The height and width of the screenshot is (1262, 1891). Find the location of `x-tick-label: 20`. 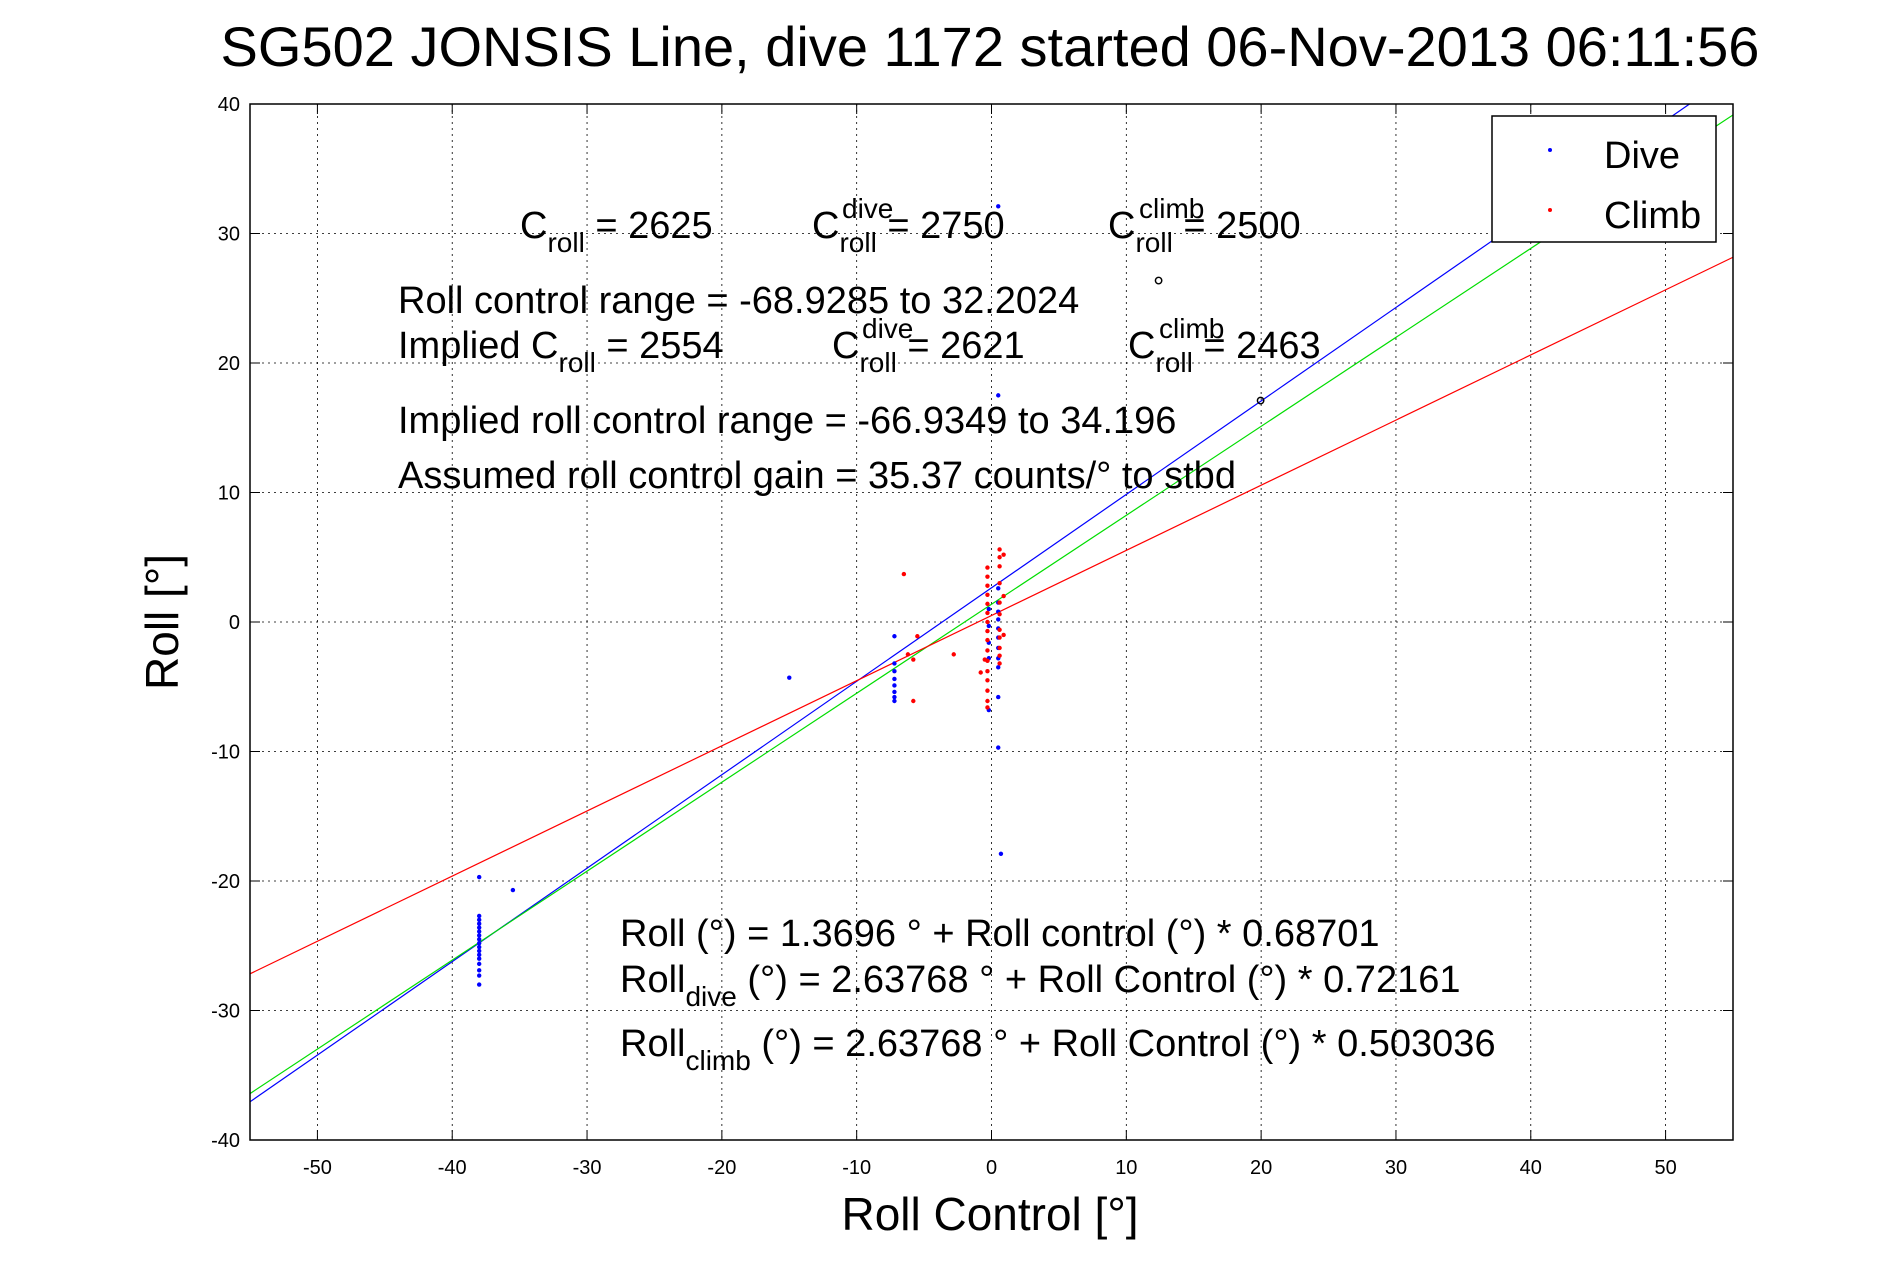

x-tick-label: 20 is located at coordinates (1261, 1168).